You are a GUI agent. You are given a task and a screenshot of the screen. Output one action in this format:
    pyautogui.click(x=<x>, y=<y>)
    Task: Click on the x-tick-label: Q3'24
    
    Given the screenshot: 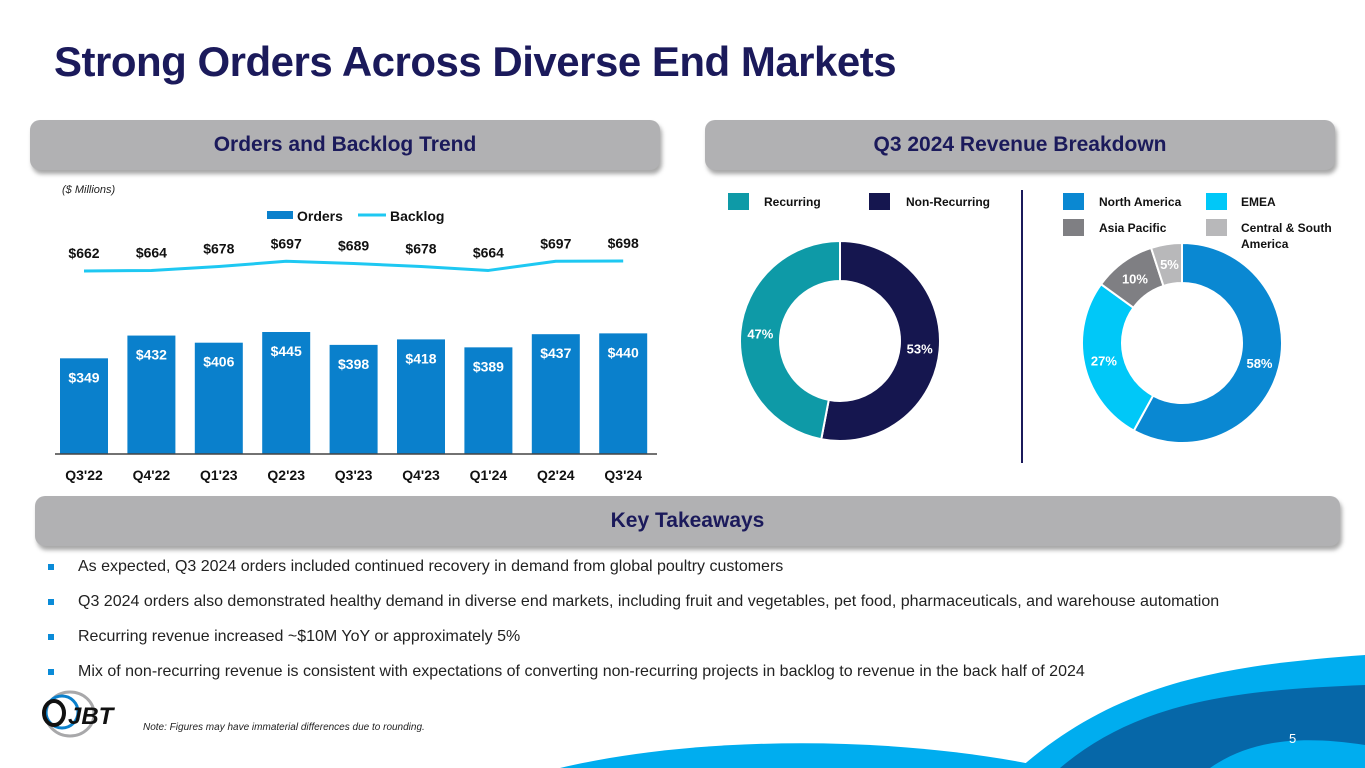 What is the action you would take?
    pyautogui.click(x=623, y=475)
    